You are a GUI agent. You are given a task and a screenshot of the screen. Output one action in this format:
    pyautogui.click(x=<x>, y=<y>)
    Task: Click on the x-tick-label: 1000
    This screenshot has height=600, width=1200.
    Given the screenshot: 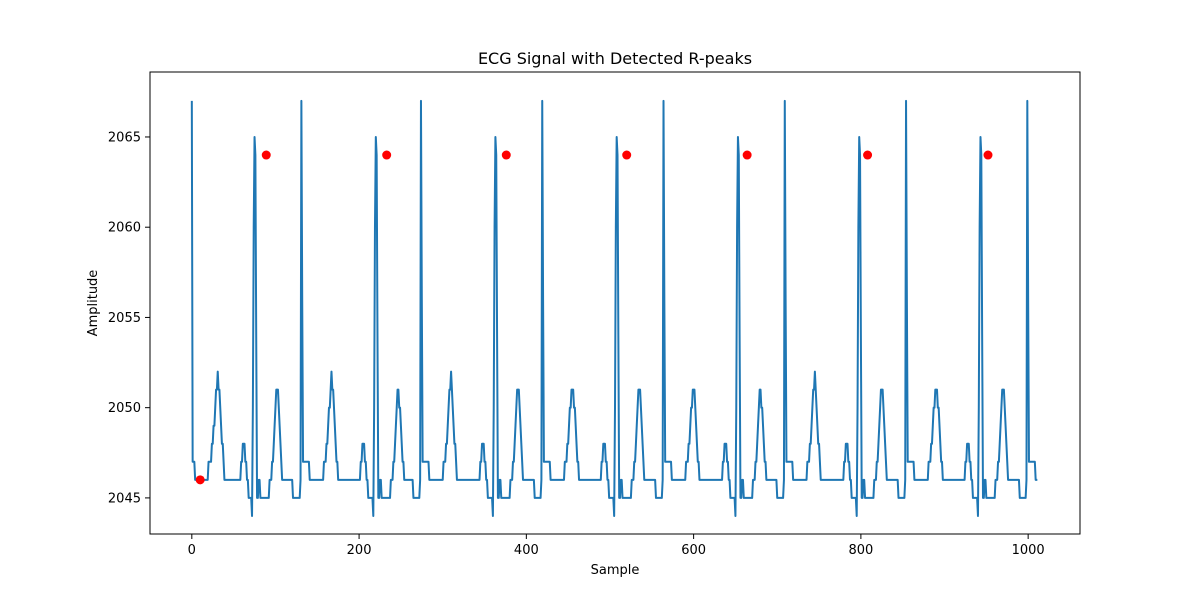 What is the action you would take?
    pyautogui.click(x=1028, y=550)
    